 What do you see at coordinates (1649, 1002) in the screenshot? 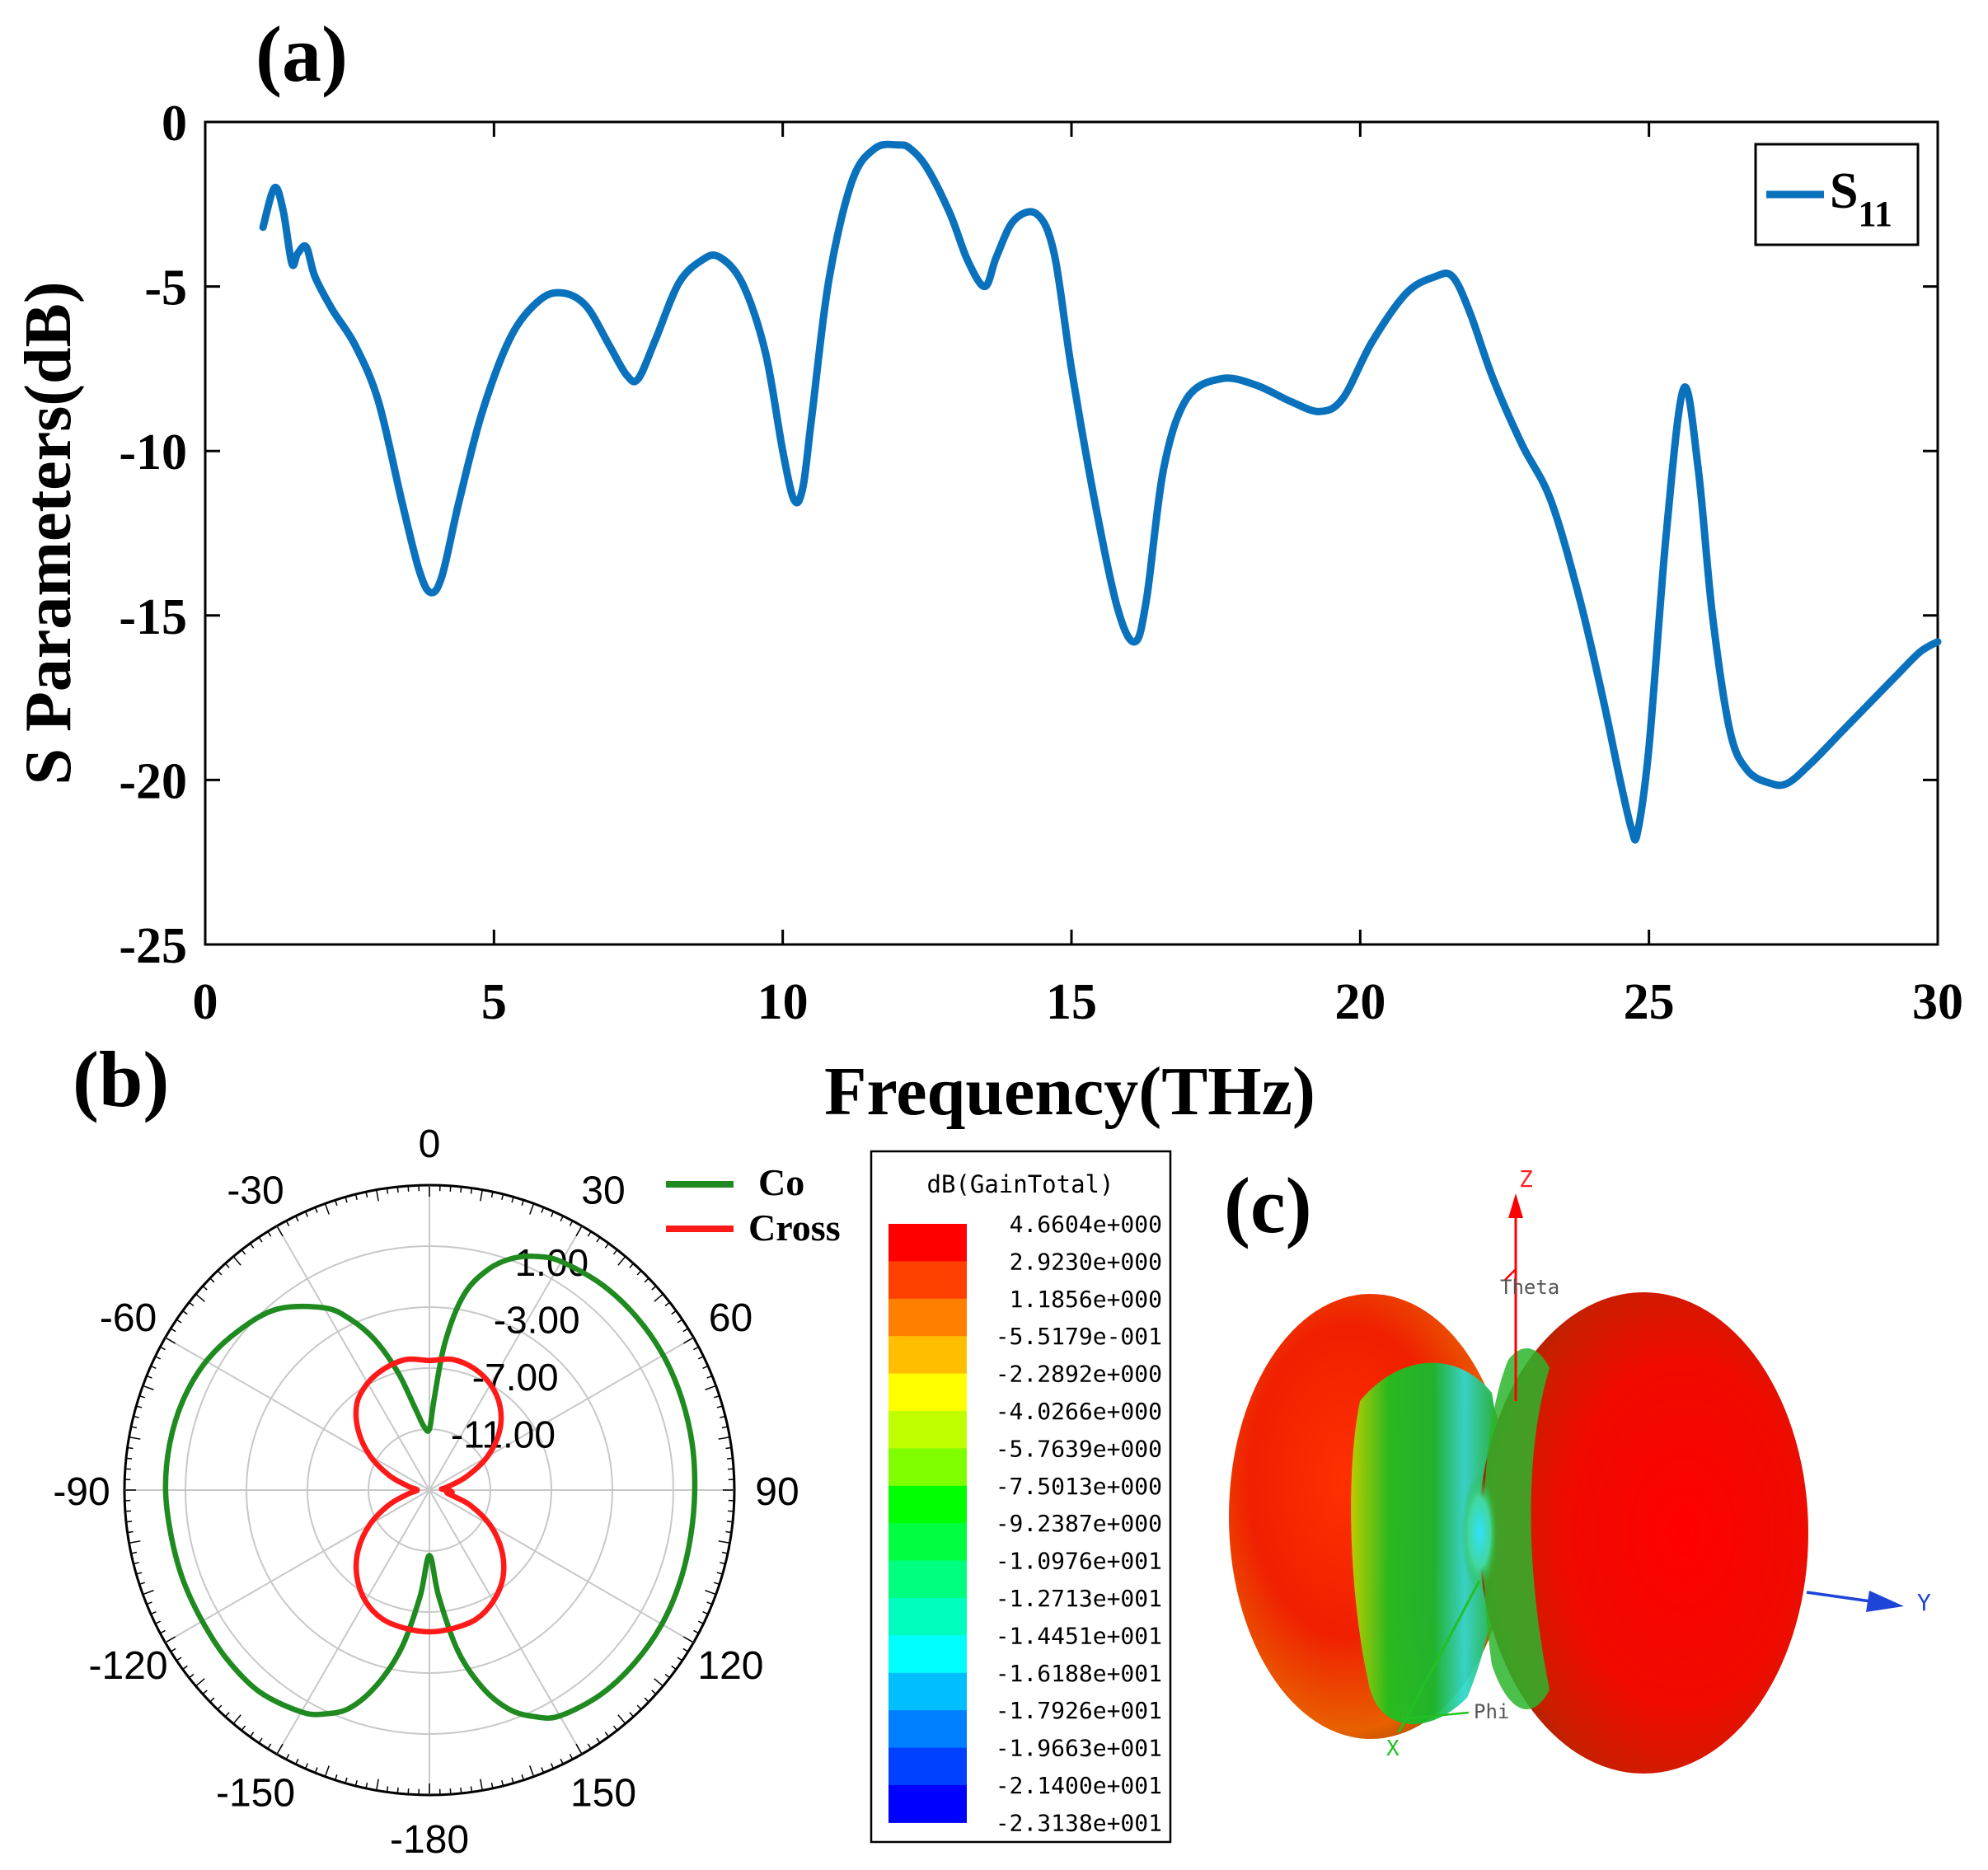
I see `x-tick-label: 25` at bounding box center [1649, 1002].